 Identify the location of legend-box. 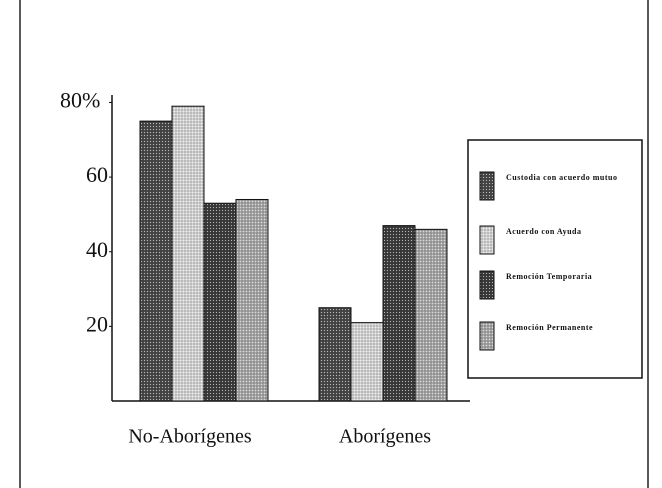
(555, 259).